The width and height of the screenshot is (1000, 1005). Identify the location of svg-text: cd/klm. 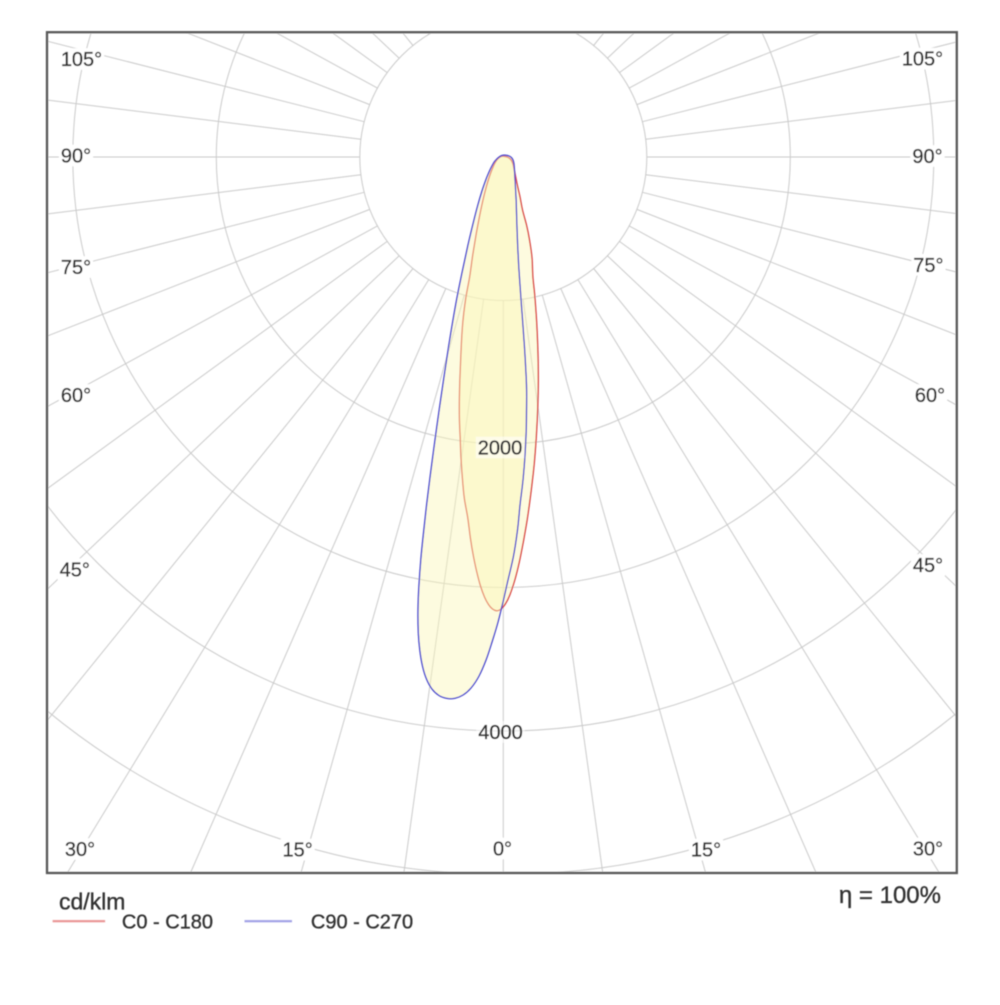
(92, 902).